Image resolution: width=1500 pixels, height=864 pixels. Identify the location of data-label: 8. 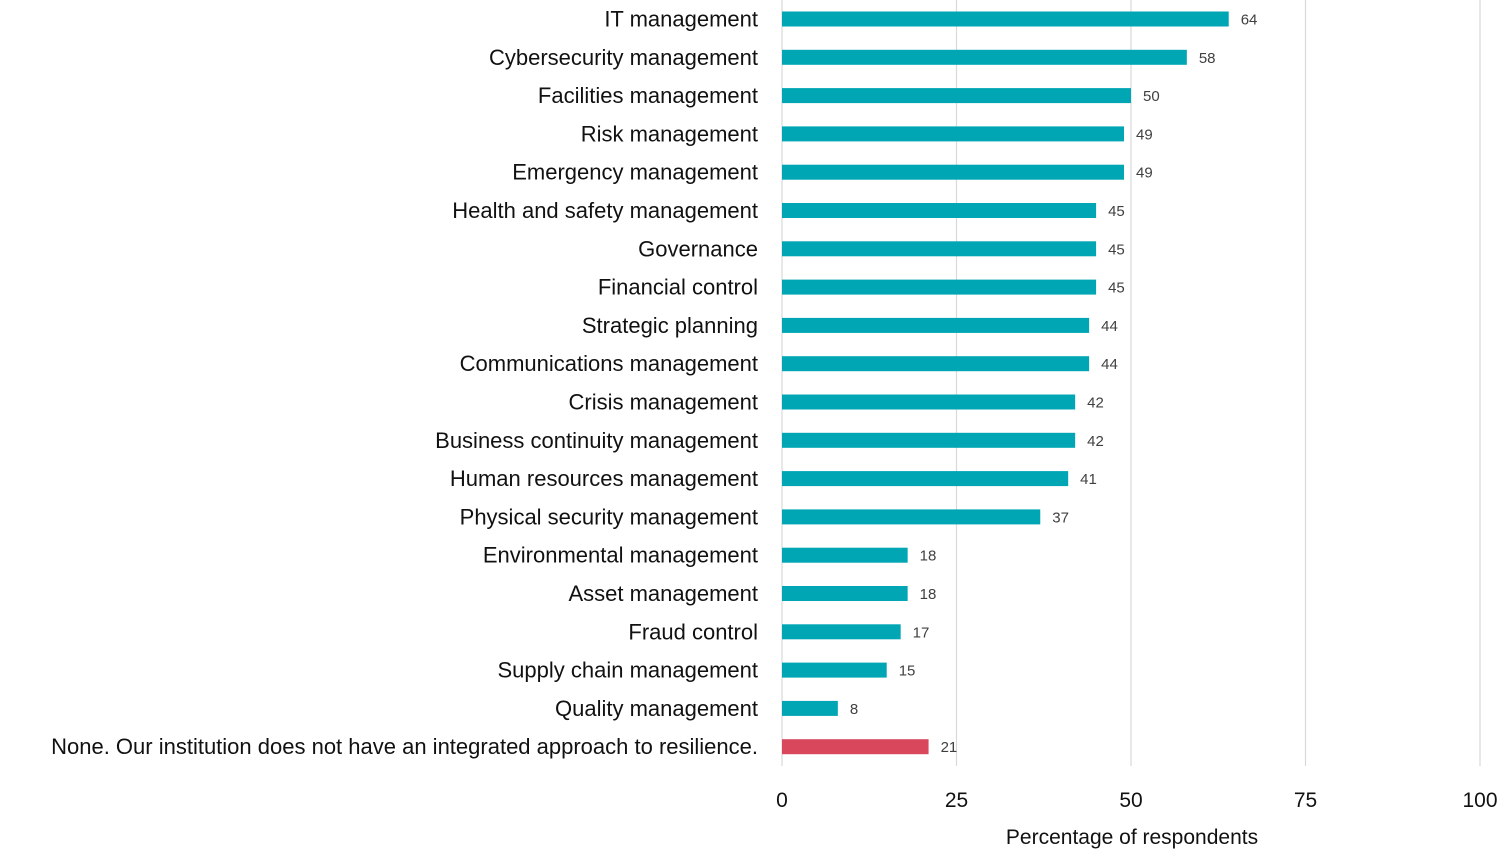
(854, 709).